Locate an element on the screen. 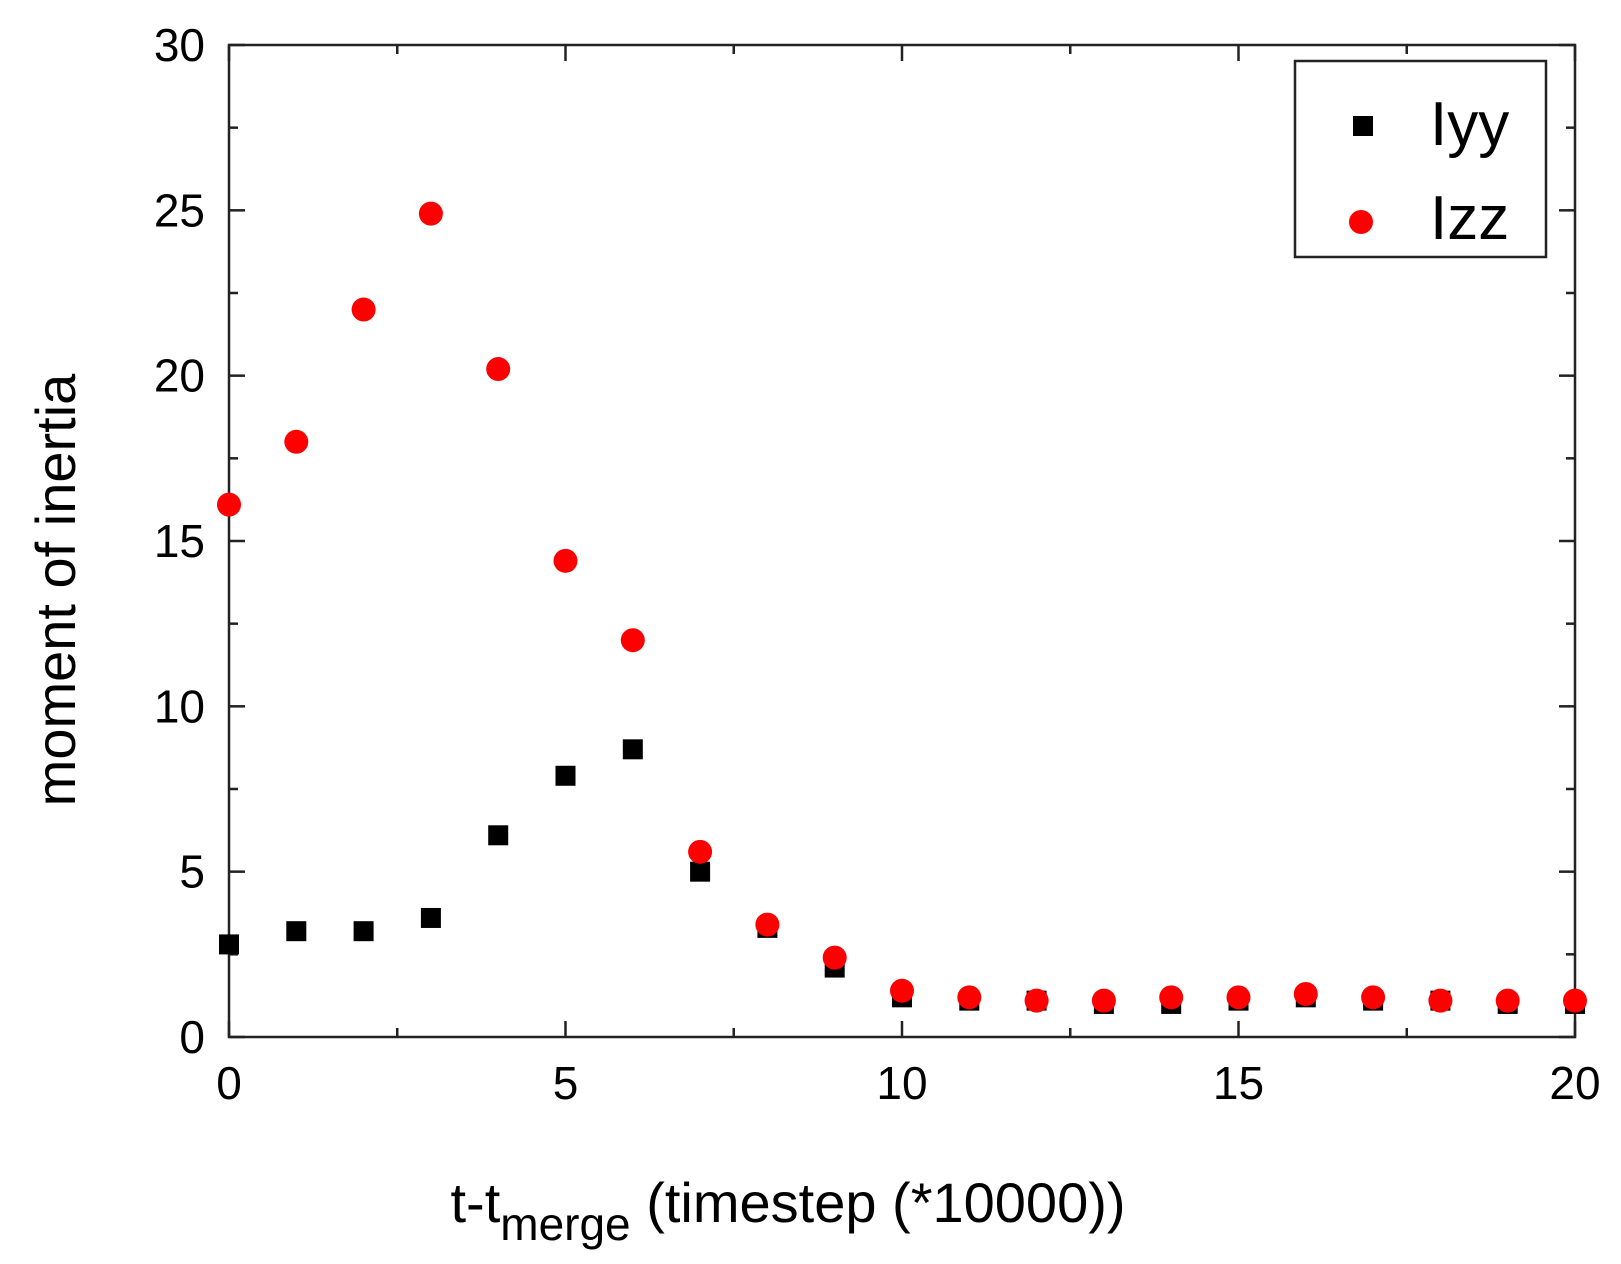 The height and width of the screenshot is (1264, 1621). y-tick-label: 30 is located at coordinates (179, 45).